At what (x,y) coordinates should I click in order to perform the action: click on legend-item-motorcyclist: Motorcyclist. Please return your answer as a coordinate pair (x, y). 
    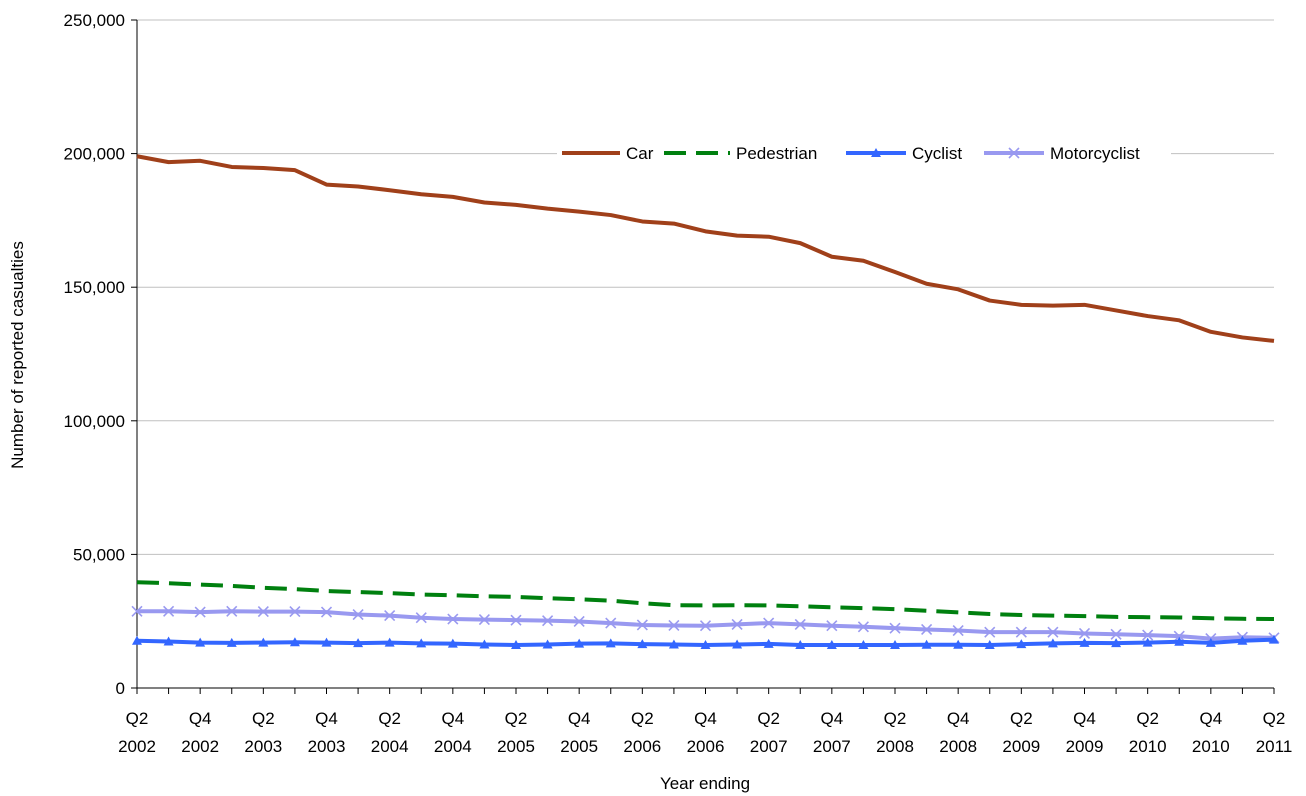
    Looking at the image, I should click on (1062, 153).